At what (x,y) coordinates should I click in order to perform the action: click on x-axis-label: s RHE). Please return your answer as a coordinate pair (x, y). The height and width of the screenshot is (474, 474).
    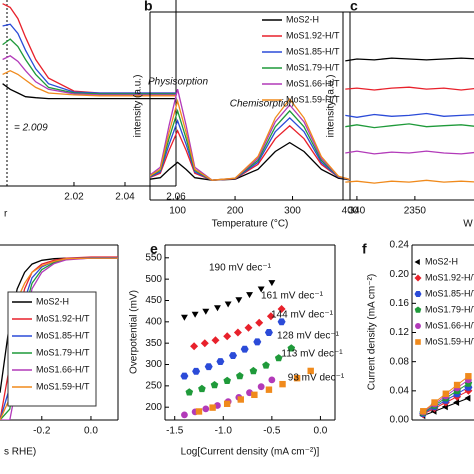
    Looking at the image, I should click on (20, 452).